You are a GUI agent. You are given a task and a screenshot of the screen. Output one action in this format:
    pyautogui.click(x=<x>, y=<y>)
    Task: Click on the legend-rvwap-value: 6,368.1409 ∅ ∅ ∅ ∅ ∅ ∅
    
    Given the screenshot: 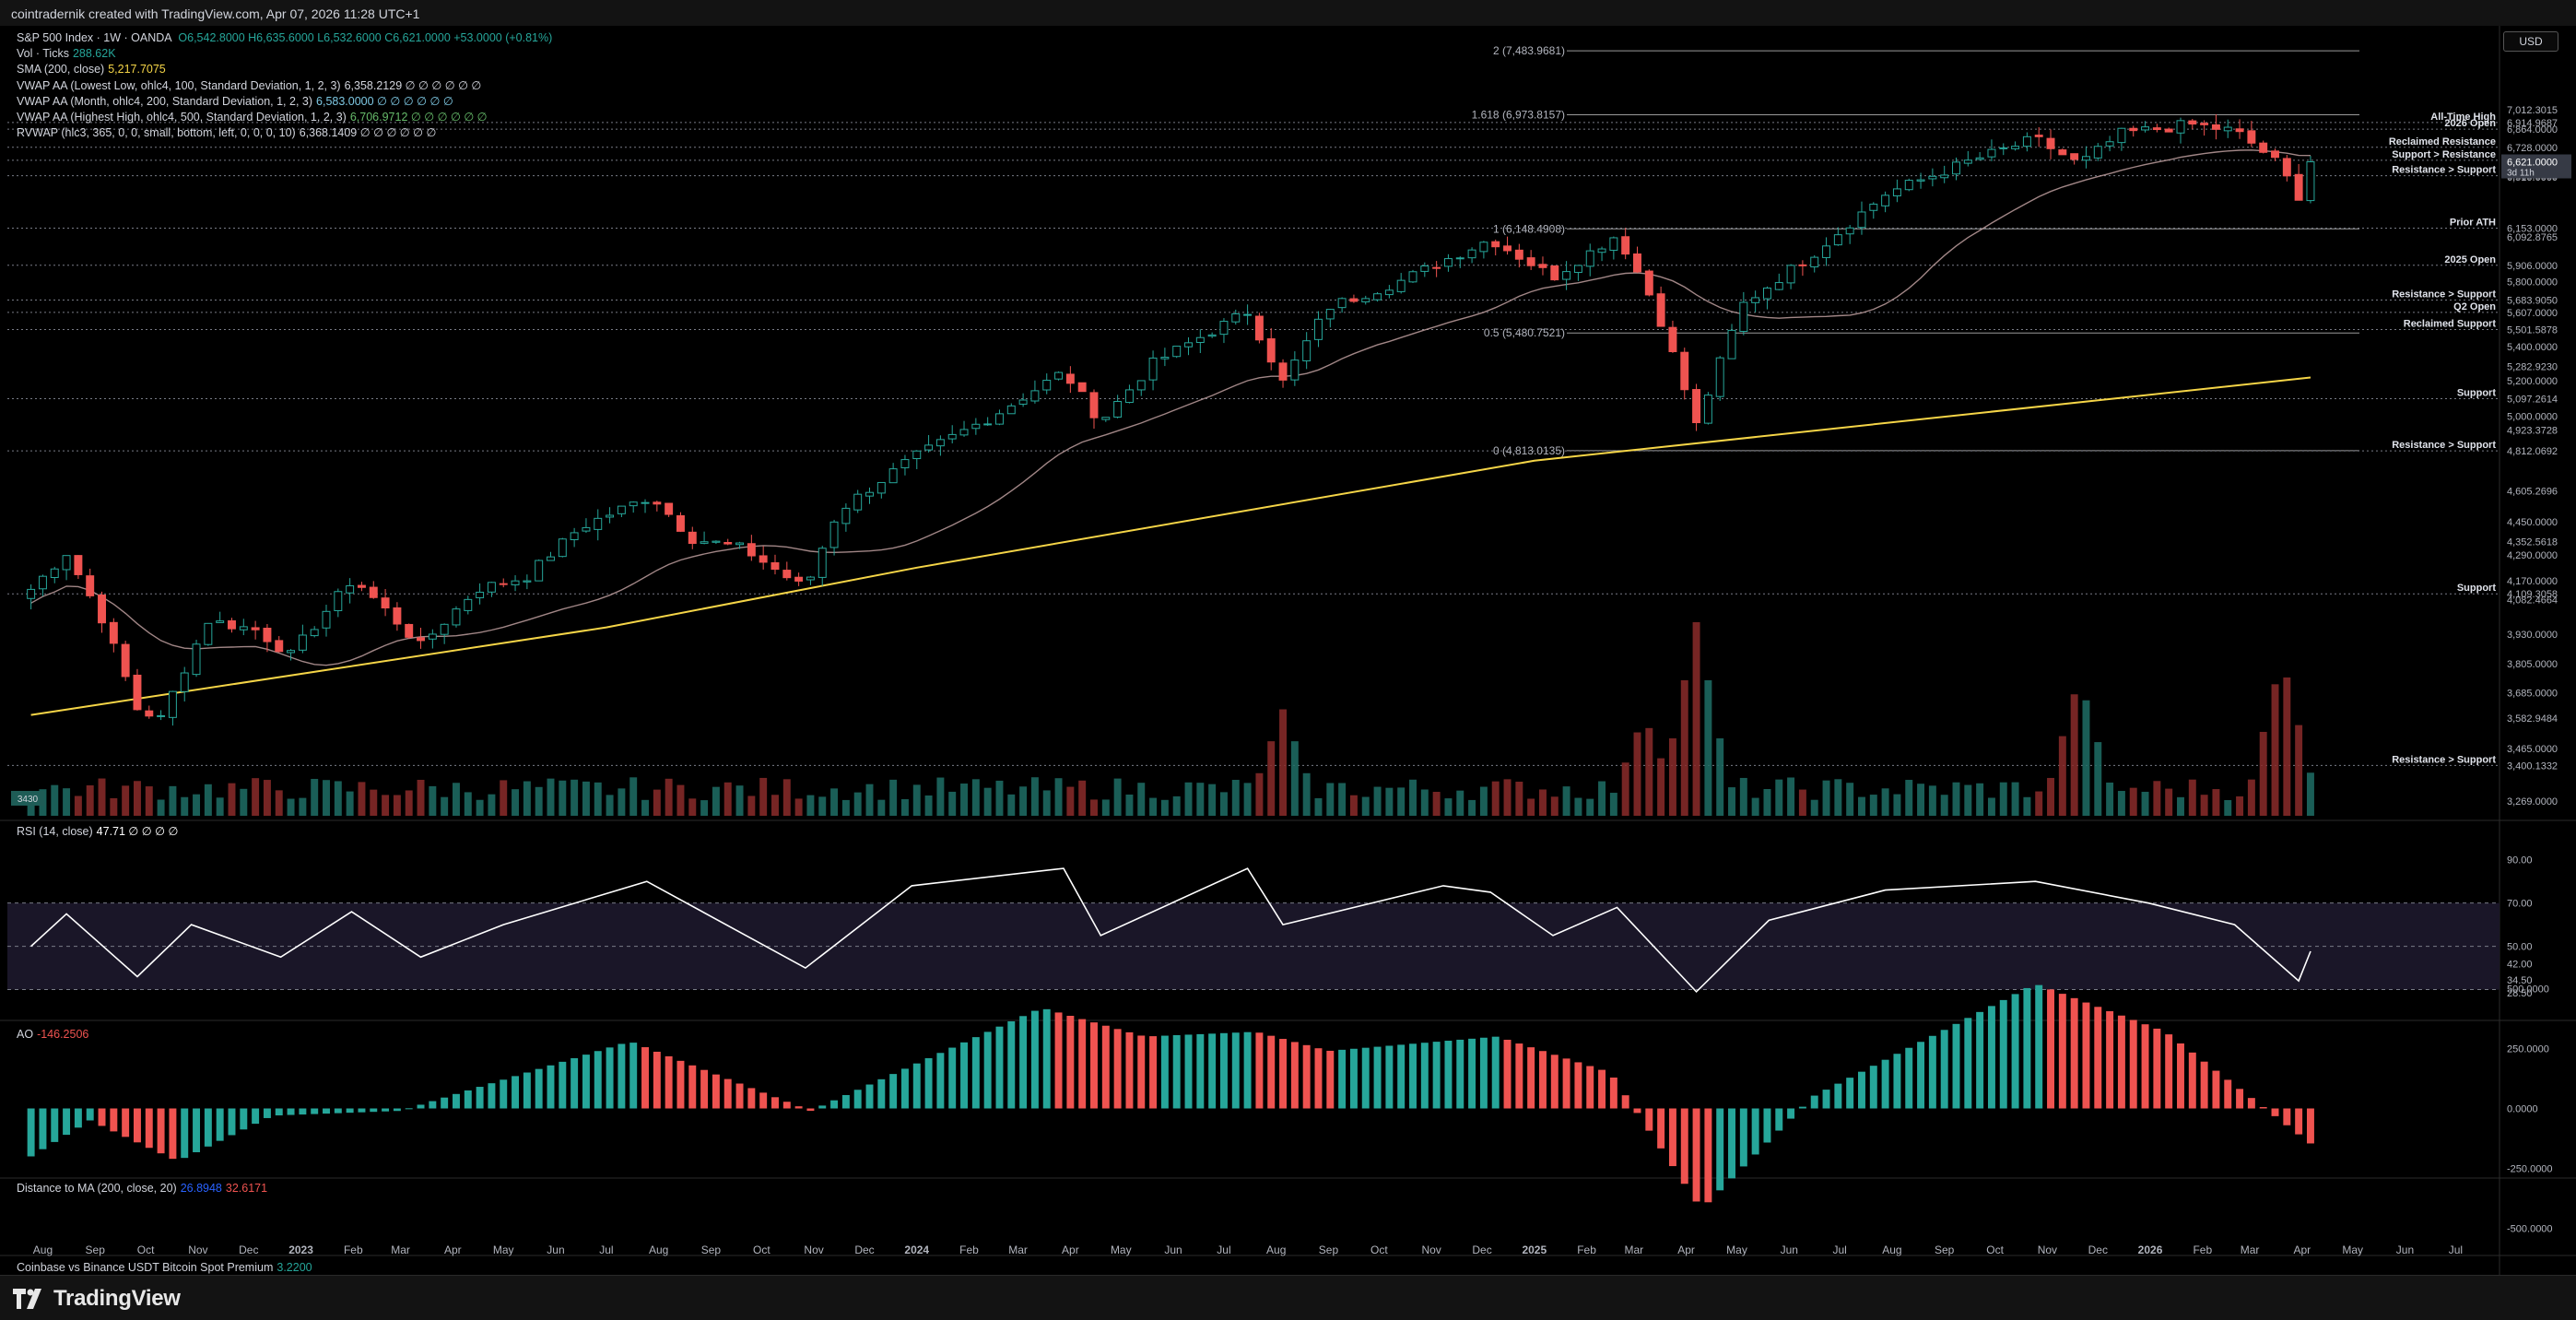 What is the action you would take?
    pyautogui.click(x=368, y=132)
    